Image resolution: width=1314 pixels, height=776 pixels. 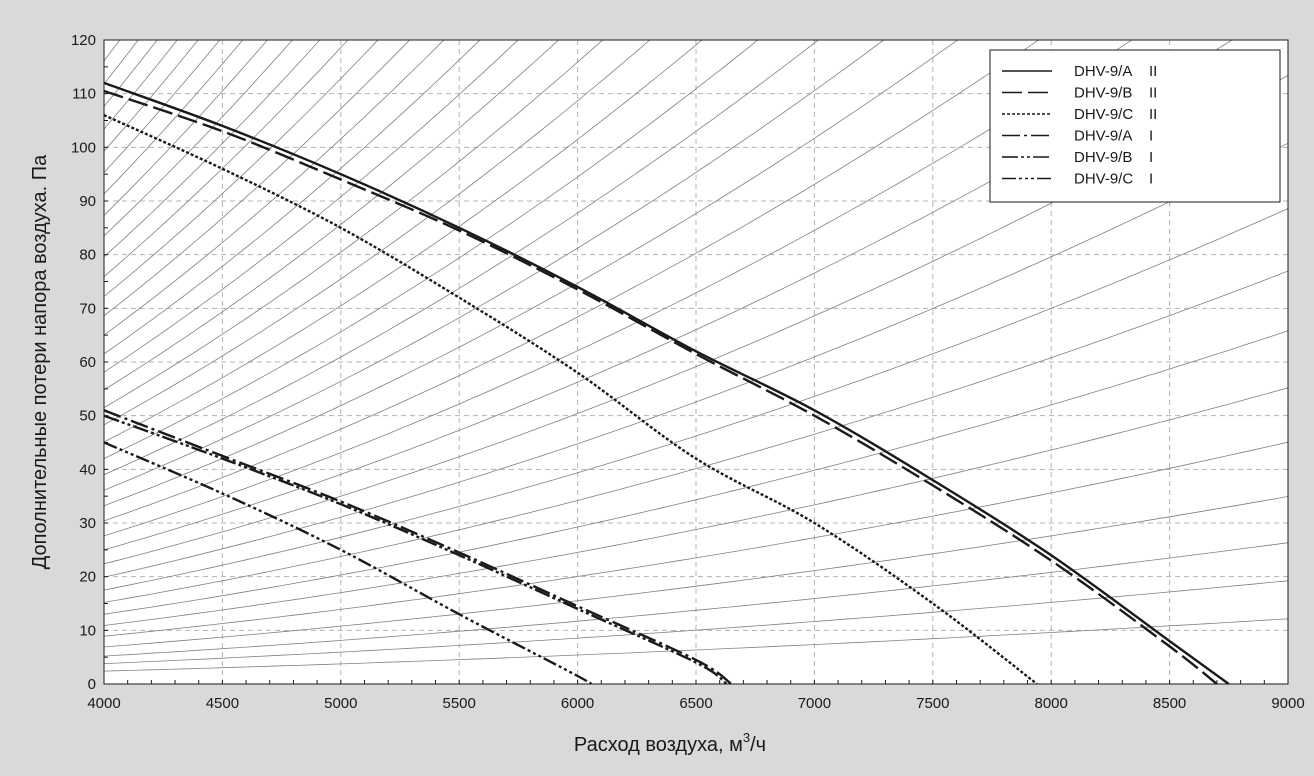 What do you see at coordinates (577, 703) in the screenshot?
I see `x-tick-label: 6000` at bounding box center [577, 703].